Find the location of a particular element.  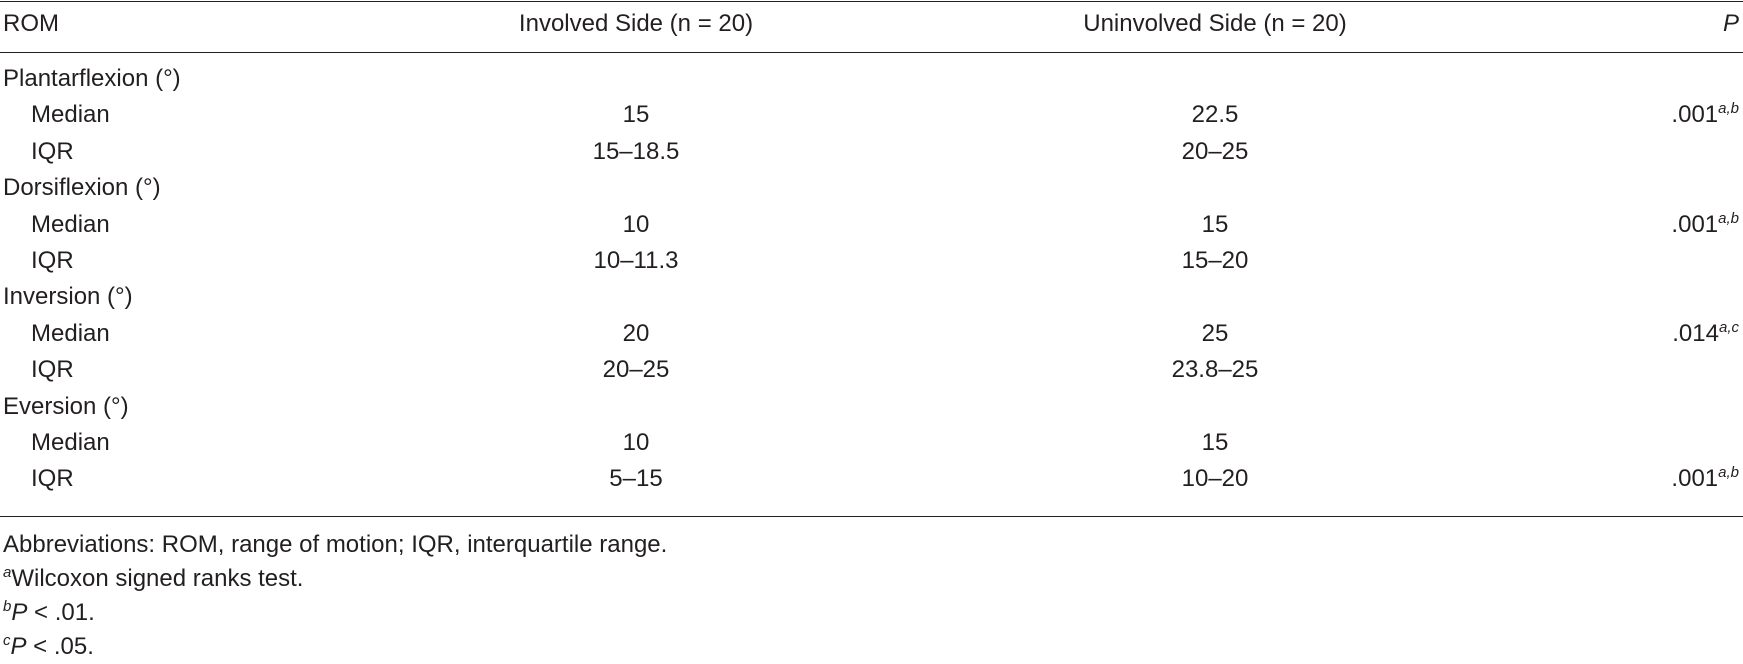

footnote: cP < .05. is located at coordinates (48, 647).